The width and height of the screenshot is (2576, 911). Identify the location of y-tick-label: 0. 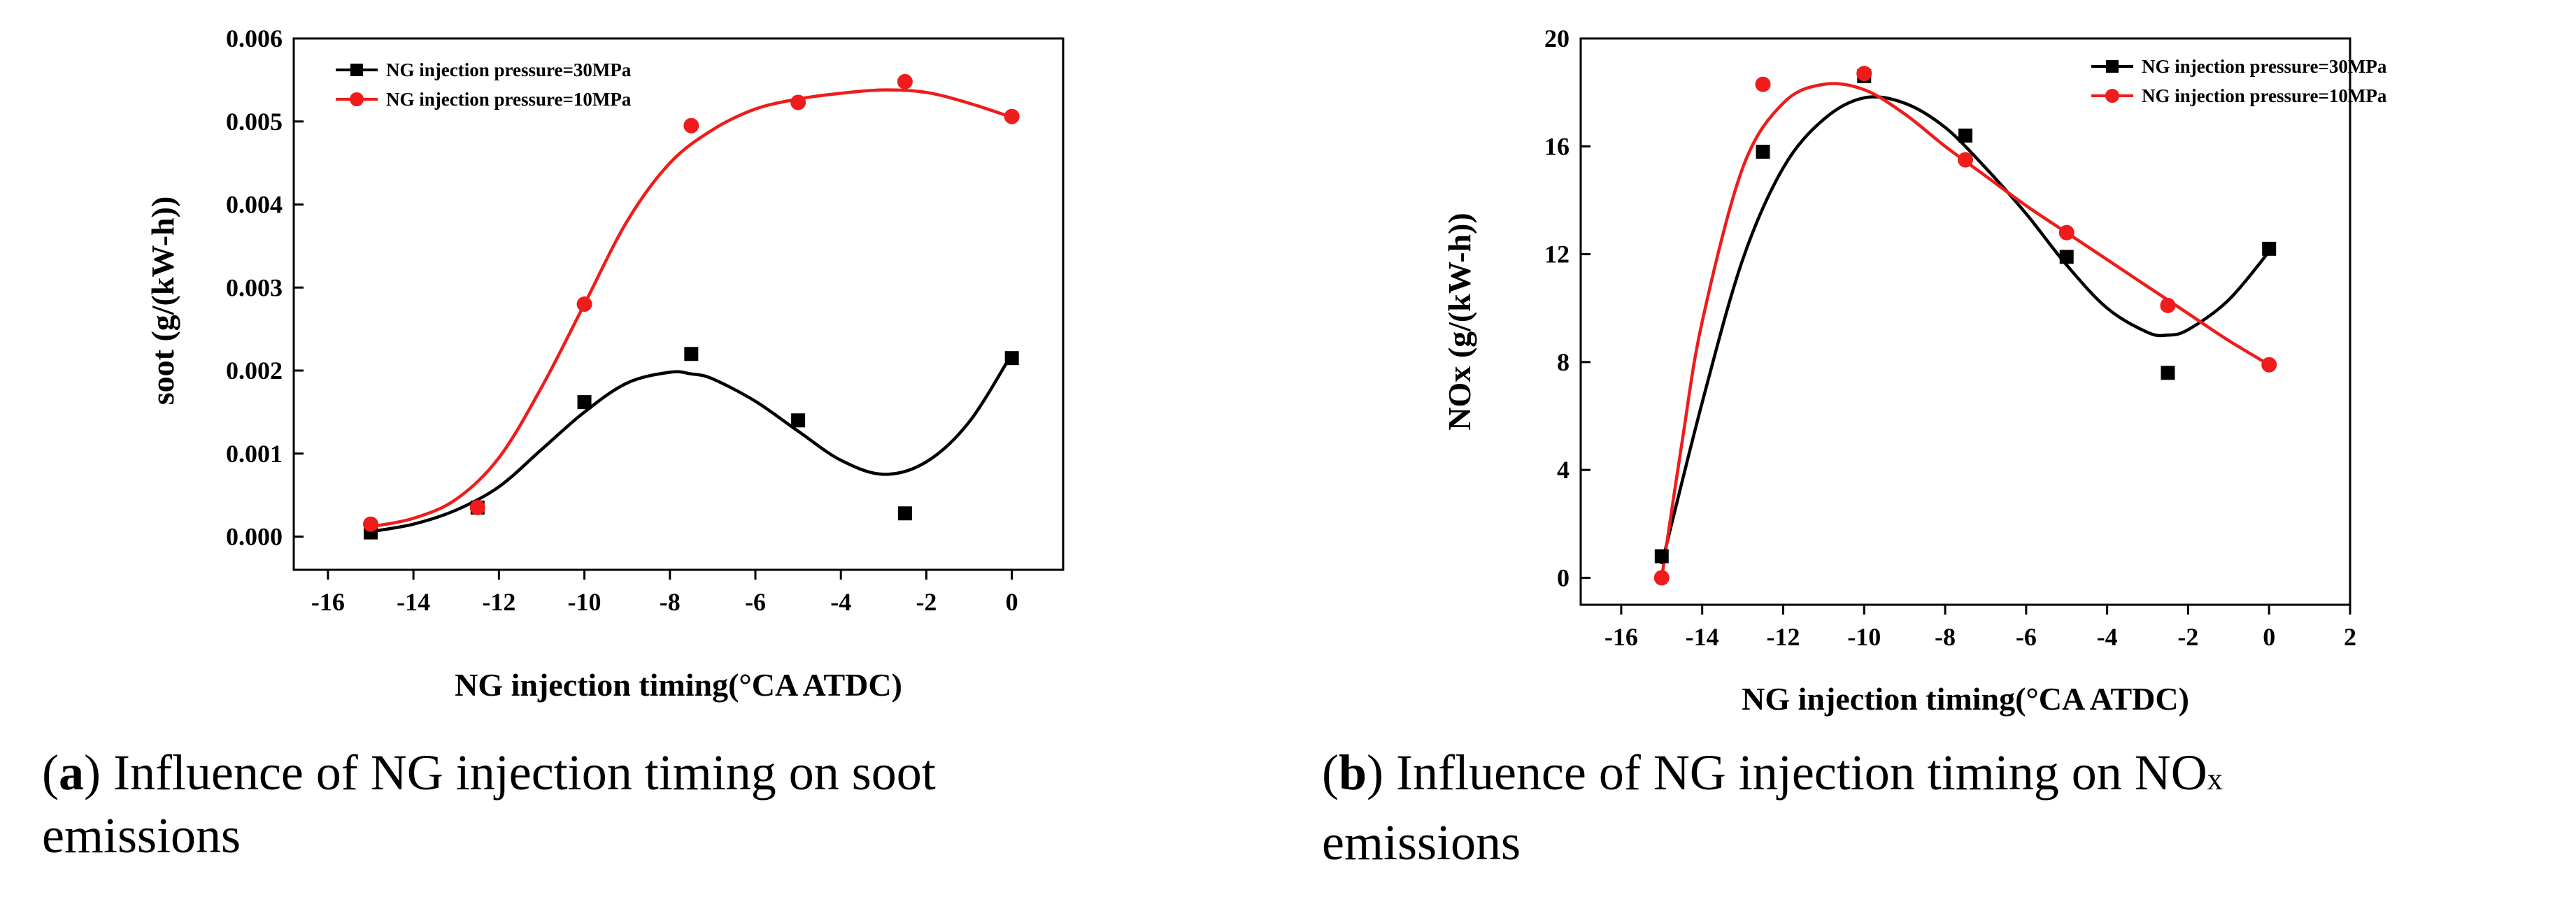
(1563, 577).